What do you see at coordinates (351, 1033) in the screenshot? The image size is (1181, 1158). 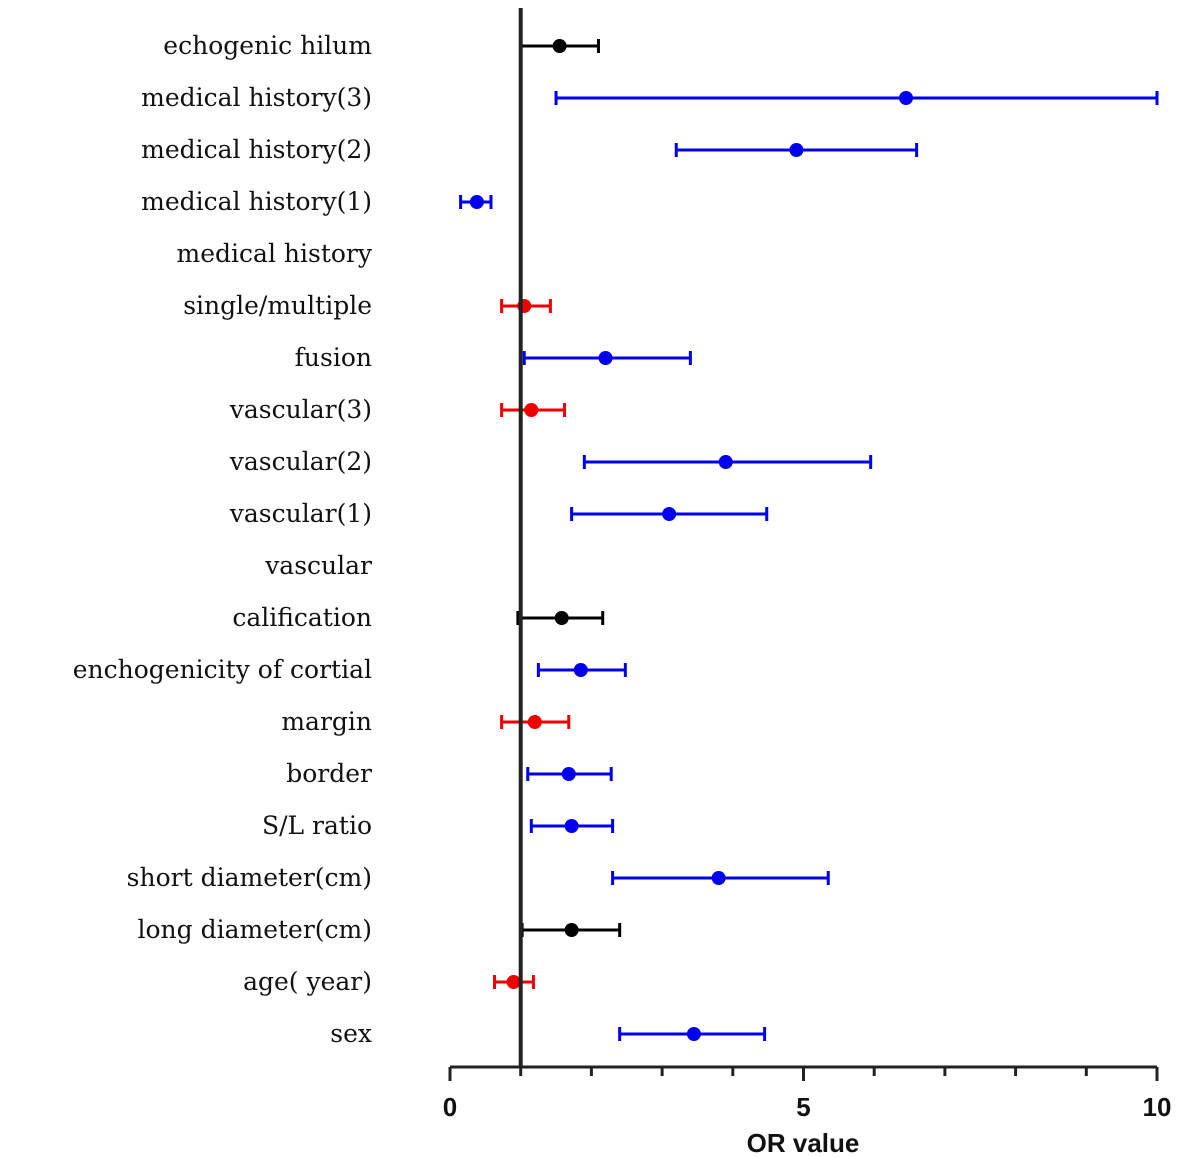 I see `row-label: sex` at bounding box center [351, 1033].